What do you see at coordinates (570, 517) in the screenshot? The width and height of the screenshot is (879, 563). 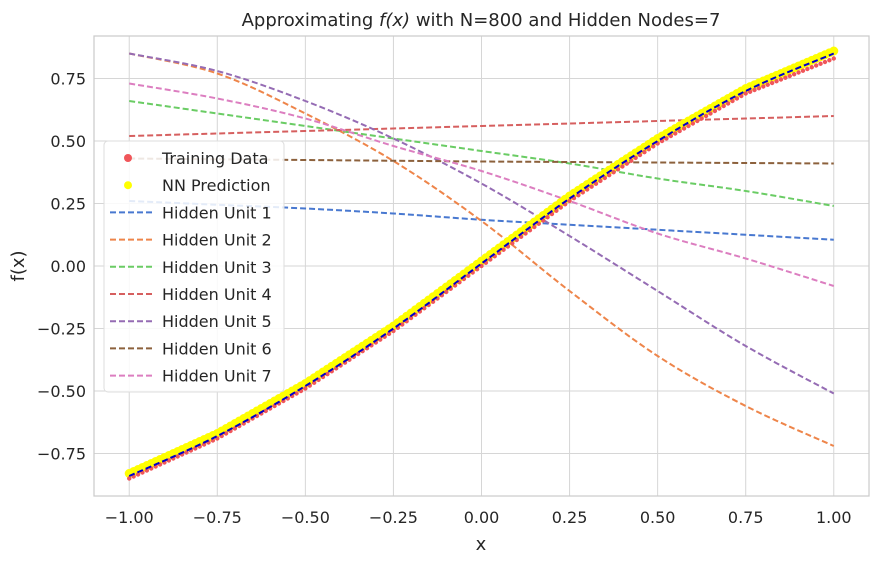 I see `x-tick-label: 0.25` at bounding box center [570, 517].